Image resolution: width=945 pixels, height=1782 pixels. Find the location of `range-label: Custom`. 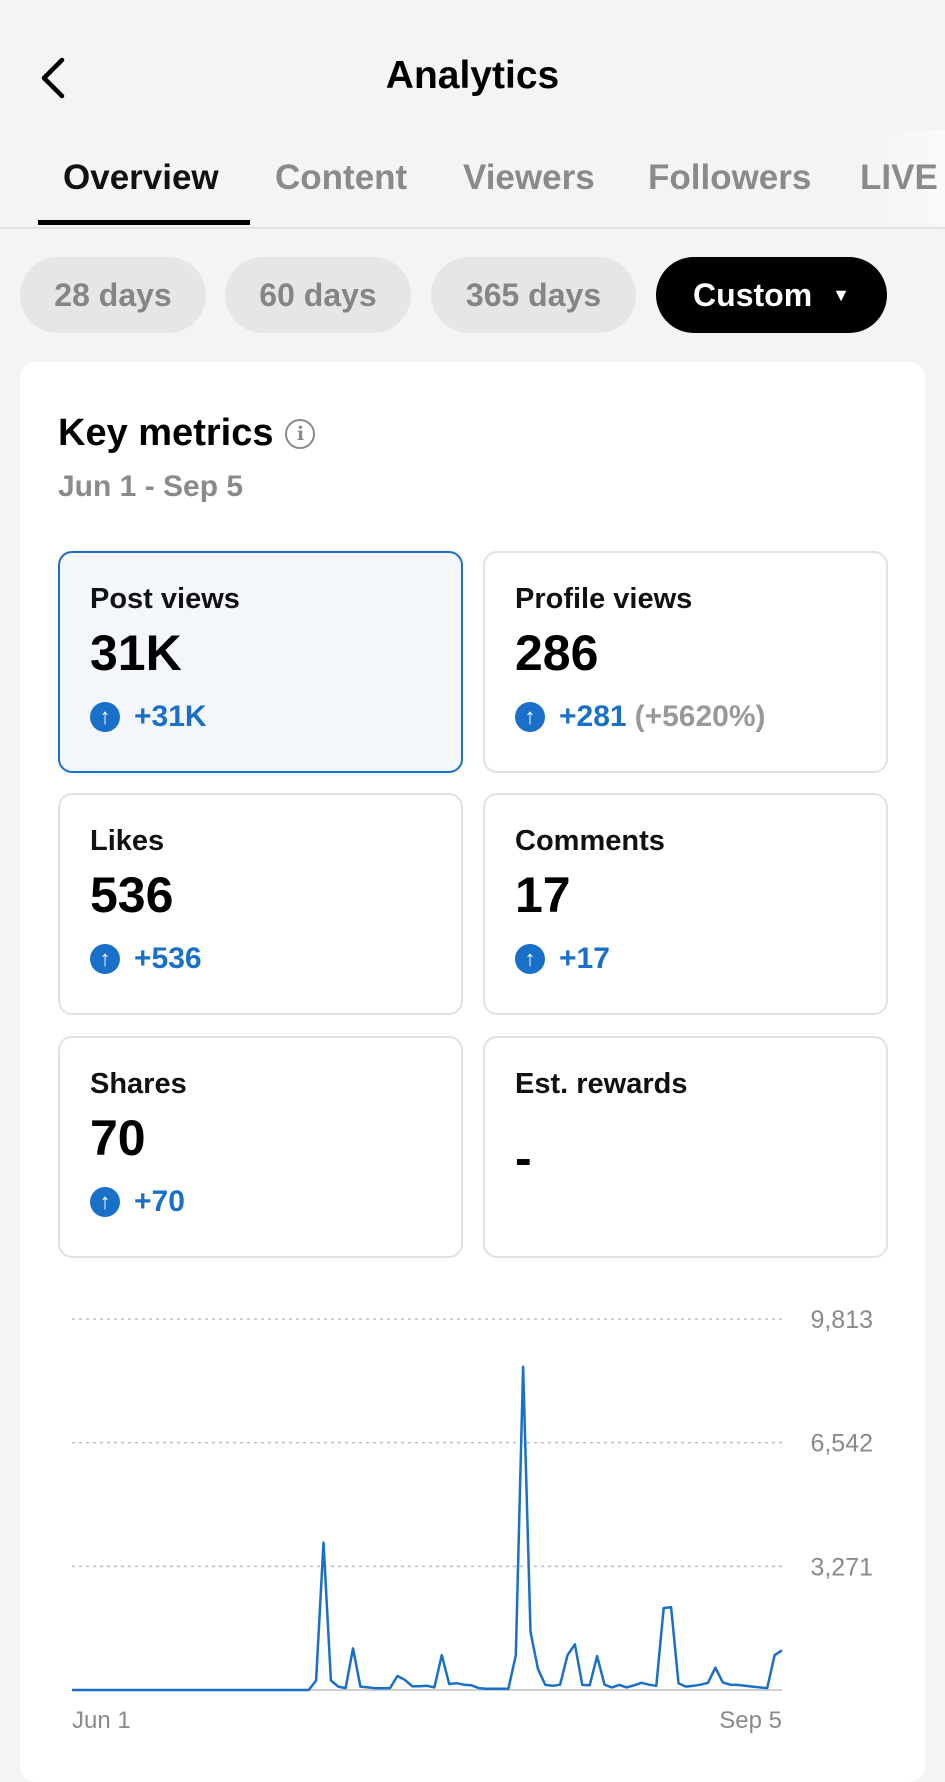

range-label: Custom is located at coordinates (753, 294).